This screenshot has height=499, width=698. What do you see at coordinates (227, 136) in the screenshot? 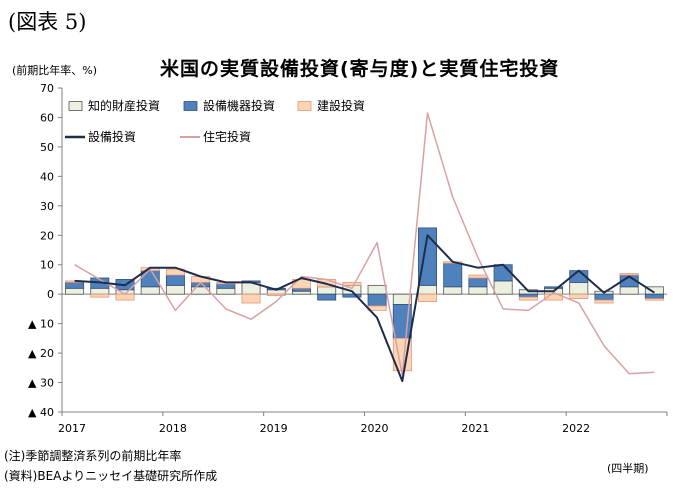
I see `legend-label: 住宅投資` at bounding box center [227, 136].